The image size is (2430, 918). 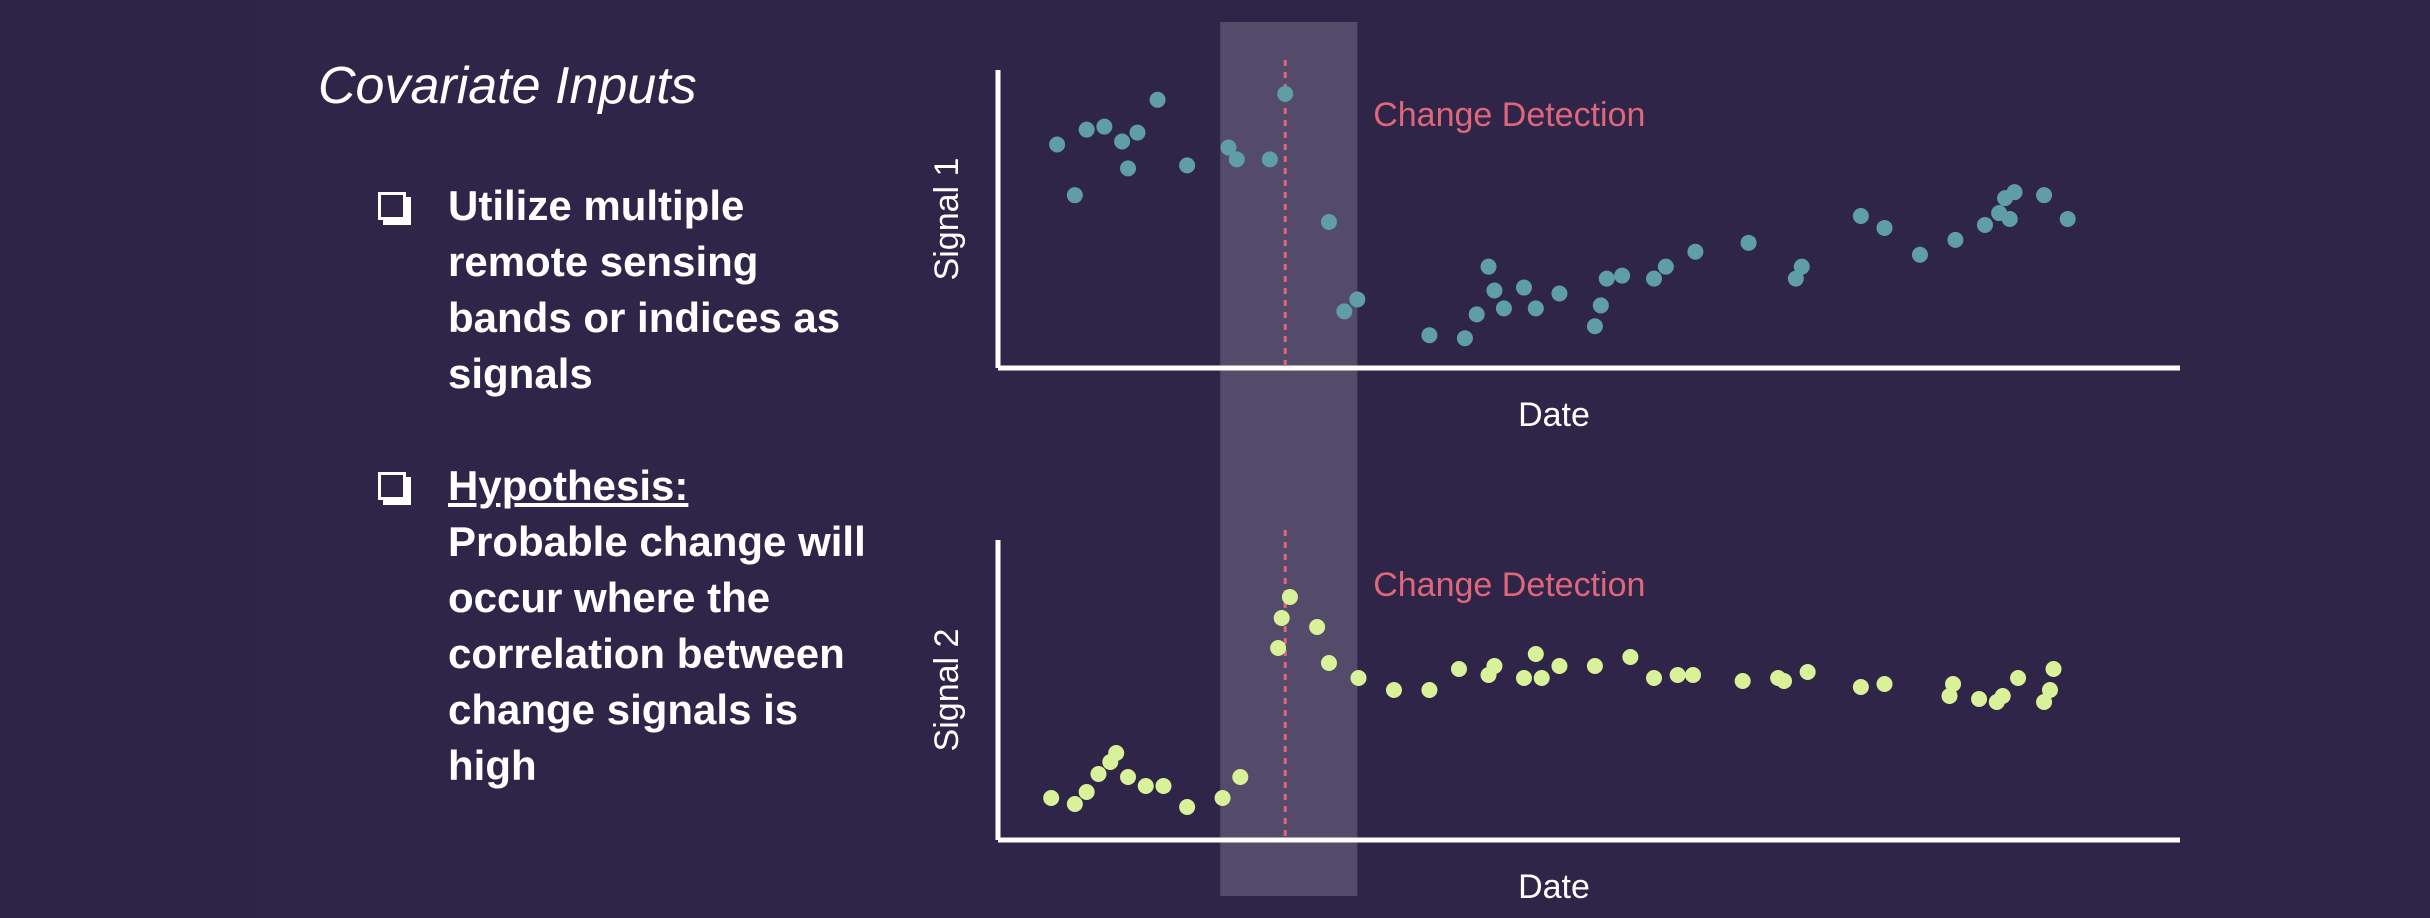 What do you see at coordinates (507, 86) in the screenshot?
I see `slide-title: Covariate Inputs` at bounding box center [507, 86].